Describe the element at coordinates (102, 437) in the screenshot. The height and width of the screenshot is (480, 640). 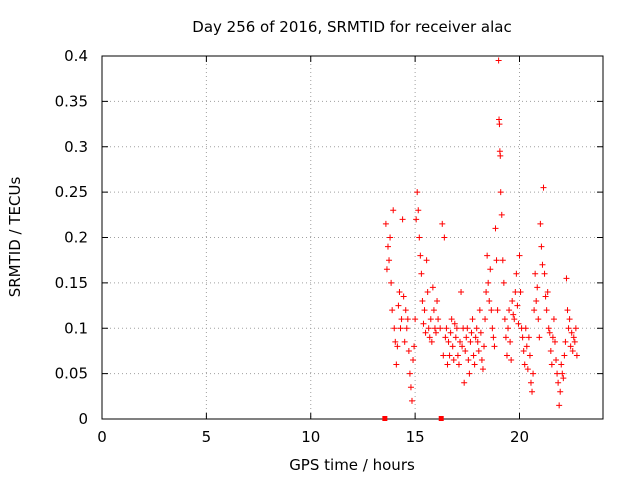
I see `x-tick-label: 0` at that location.